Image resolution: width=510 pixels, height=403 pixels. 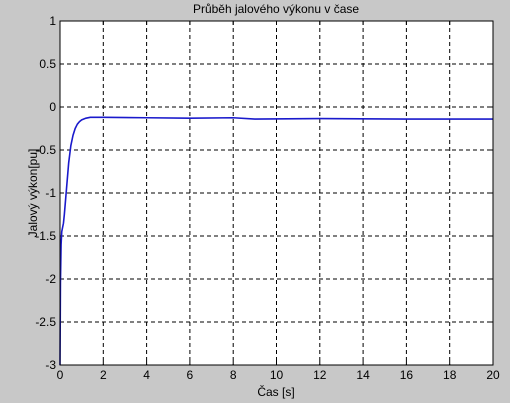 I want to click on x-axis-label: Čas [s], so click(x=275, y=391).